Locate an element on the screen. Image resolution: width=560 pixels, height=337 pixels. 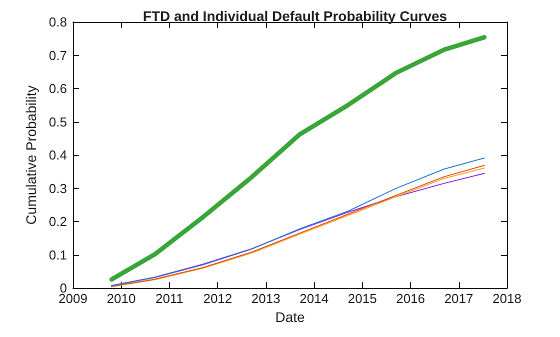
y-tick-label: 0.8 is located at coordinates (57, 22).